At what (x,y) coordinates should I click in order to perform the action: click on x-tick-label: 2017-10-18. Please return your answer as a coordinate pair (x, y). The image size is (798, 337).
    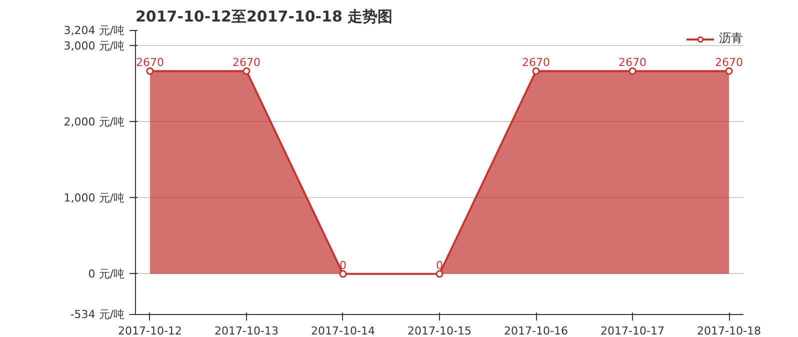
    Looking at the image, I should click on (729, 330).